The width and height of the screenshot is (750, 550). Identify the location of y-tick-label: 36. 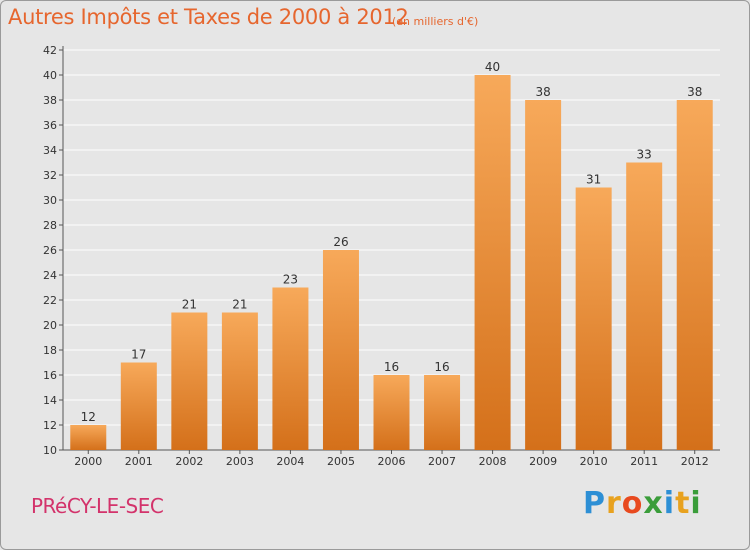
(50, 125).